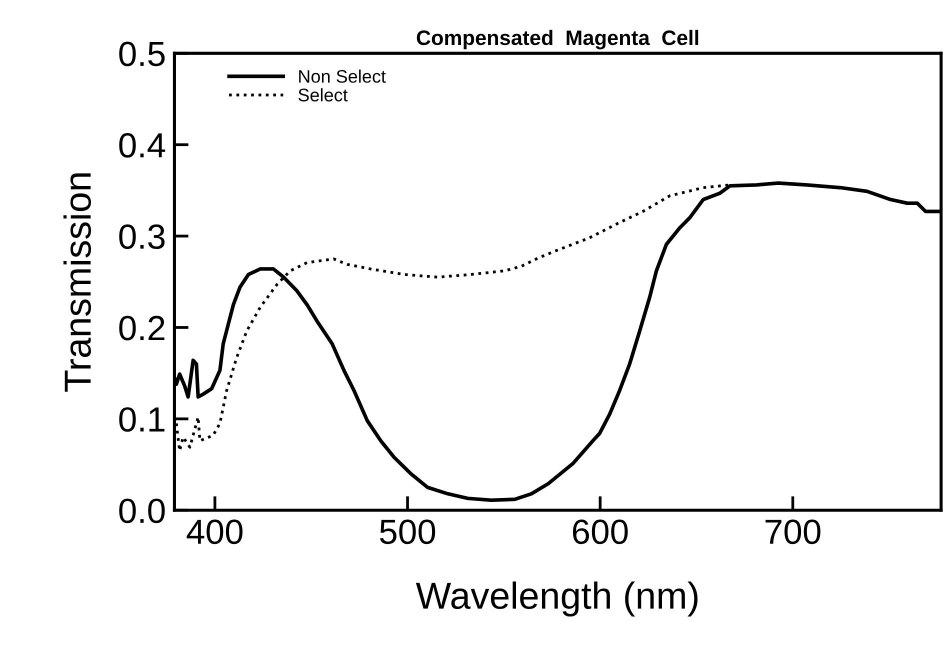  Describe the element at coordinates (142, 54) in the screenshot. I see `y-tick-label: 0.5` at that location.